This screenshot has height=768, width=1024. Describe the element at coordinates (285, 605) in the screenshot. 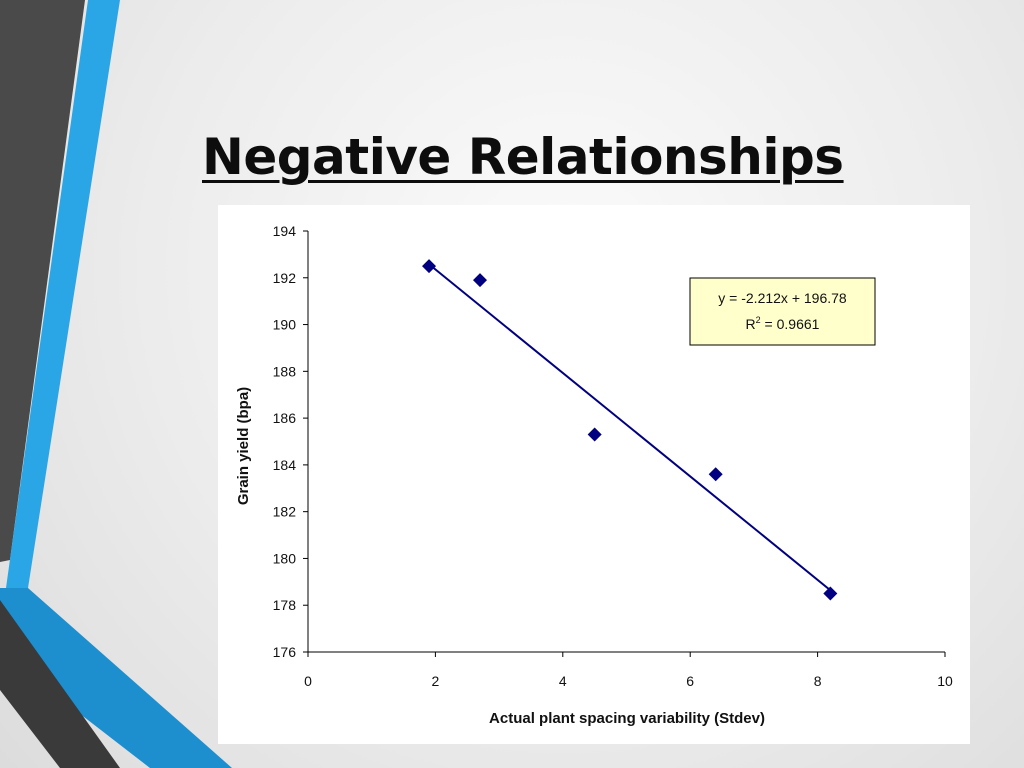

I see `y-tick-label: 178` at that location.